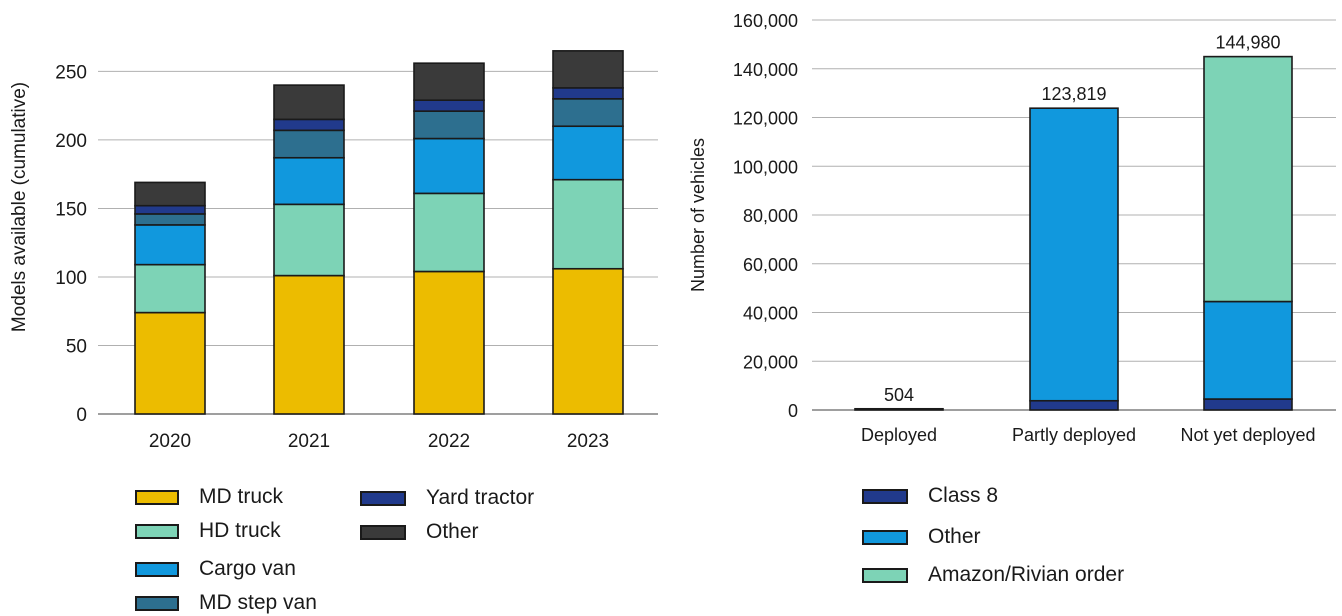 The width and height of the screenshot is (1342, 616). I want to click on legend-item-other-vehicles: Other, so click(921, 537).